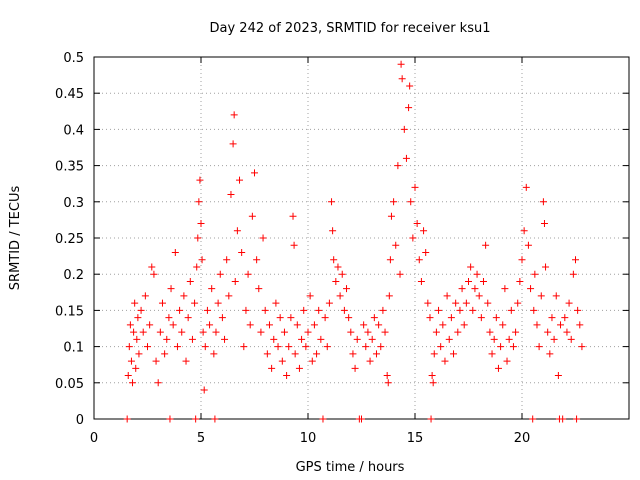  Describe the element at coordinates (415, 438) in the screenshot. I see `x-tick-label: 15` at that location.